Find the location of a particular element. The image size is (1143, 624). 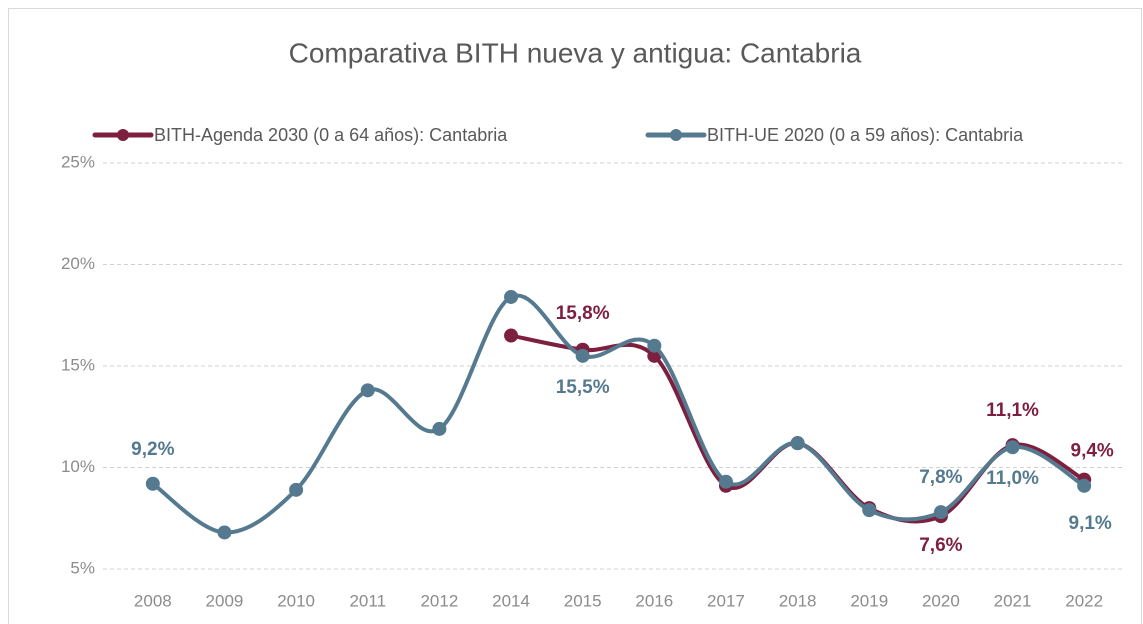

y-tick-label: 20% is located at coordinates (78, 263).